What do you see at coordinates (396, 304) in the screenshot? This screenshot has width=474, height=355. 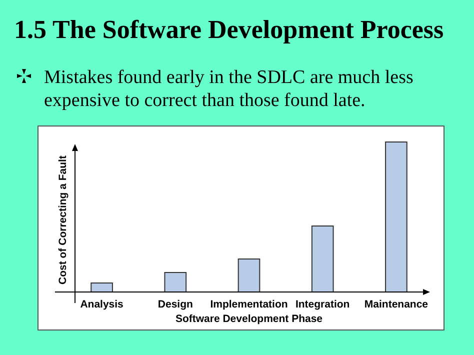 I see `x-tick-label: Maintenance` at bounding box center [396, 304].